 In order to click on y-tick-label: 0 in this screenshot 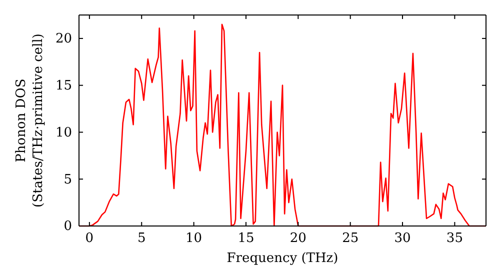, I will do `click(68, 226)`.